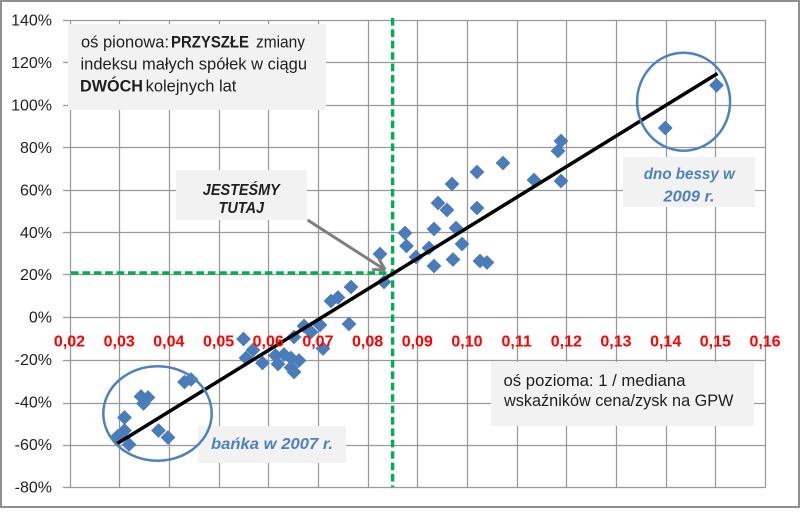 Image resolution: width=800 pixels, height=513 pixels. I want to click on svg-text: indeksu małych spółek w ciągu, so click(194, 65).